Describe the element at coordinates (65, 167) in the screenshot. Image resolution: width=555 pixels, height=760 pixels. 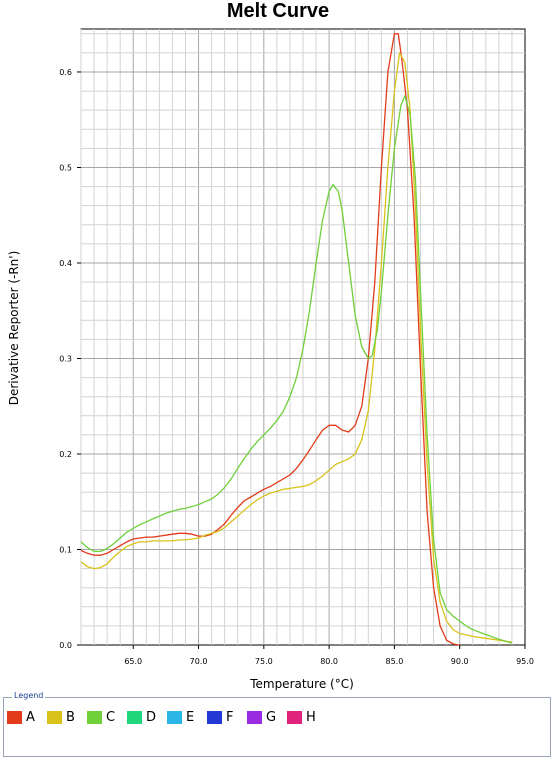
I see `y-tick-label: 0.5` at that location.